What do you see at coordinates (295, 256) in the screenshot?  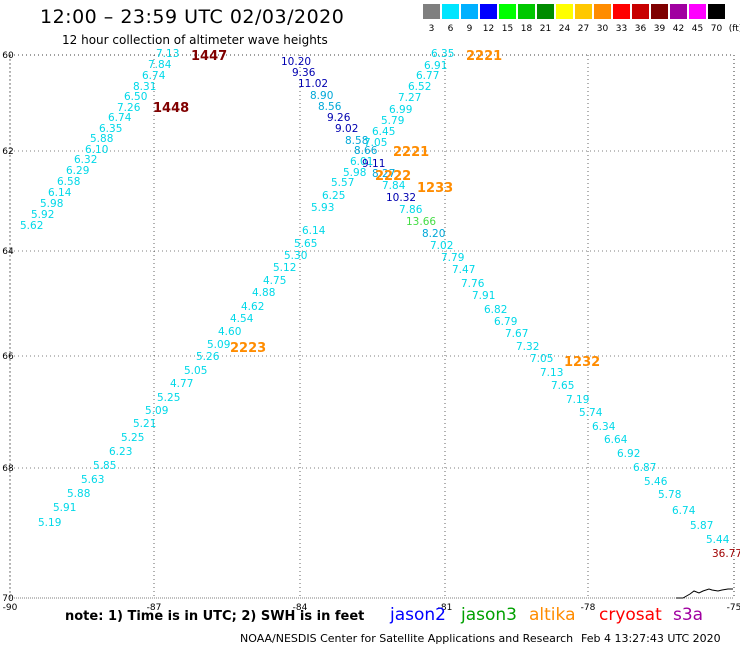 I see `wave-height-value: 5.30` at bounding box center [295, 256].